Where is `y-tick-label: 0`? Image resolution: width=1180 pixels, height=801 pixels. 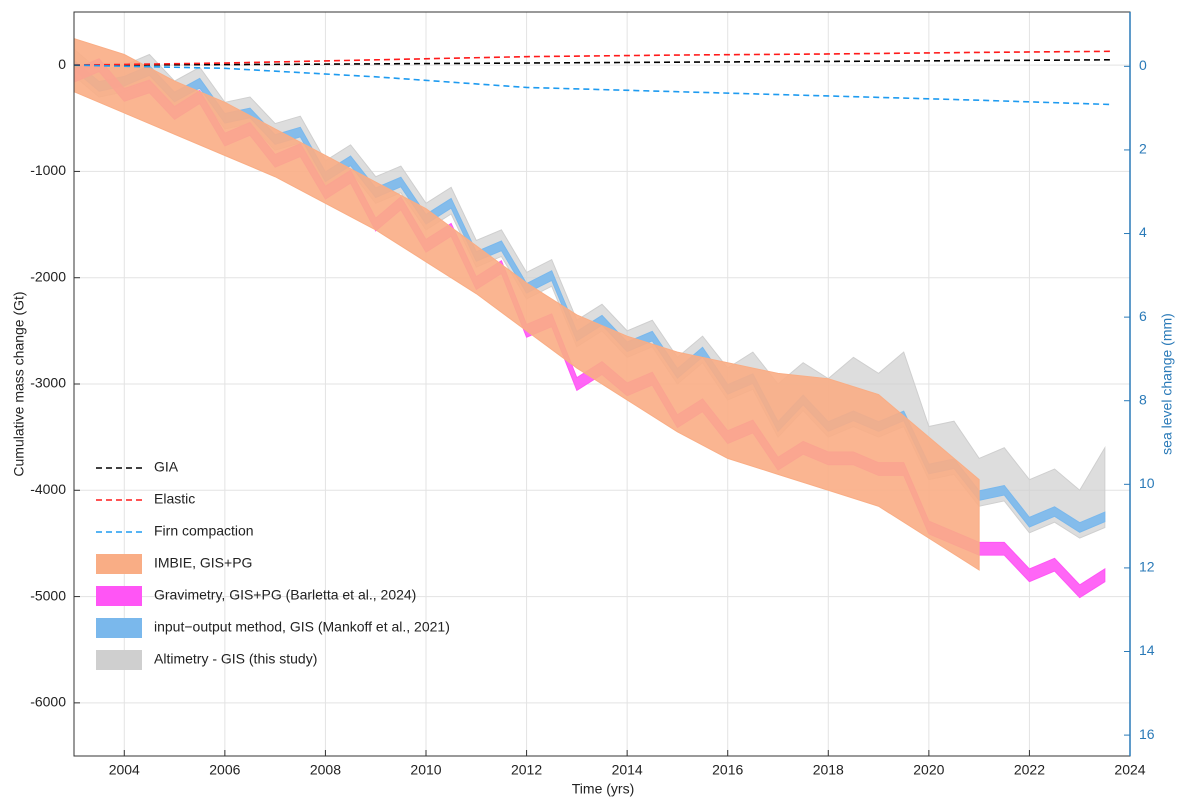
y-tick-label: 0 is located at coordinates (62, 64).